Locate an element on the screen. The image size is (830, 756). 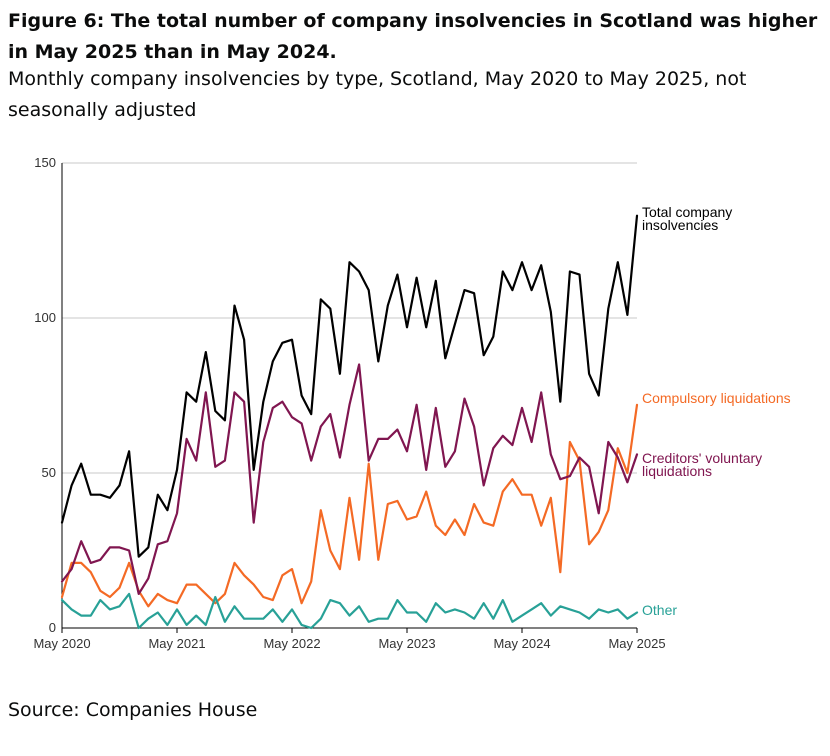
series-label-1: Compulsory liquidations is located at coordinates (716, 398).